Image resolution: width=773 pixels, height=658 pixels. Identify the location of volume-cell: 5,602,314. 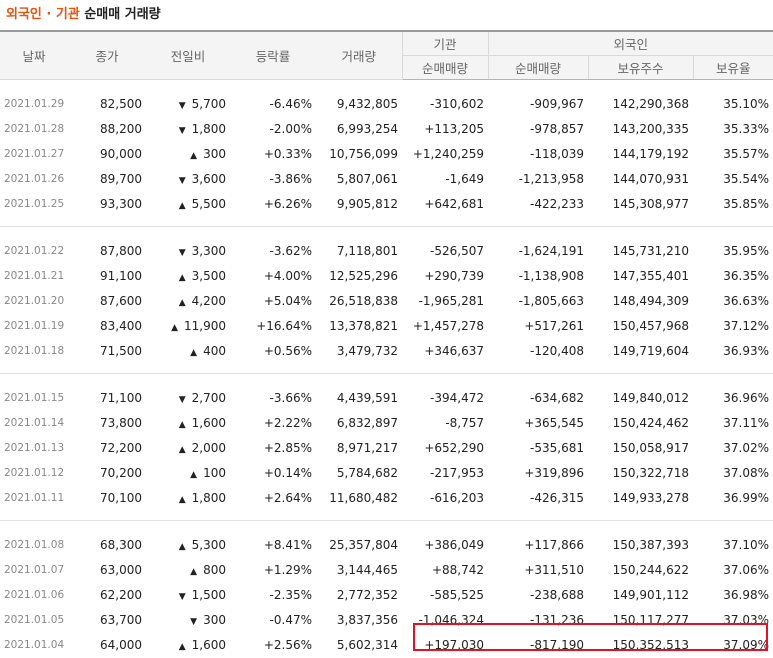
(367, 644).